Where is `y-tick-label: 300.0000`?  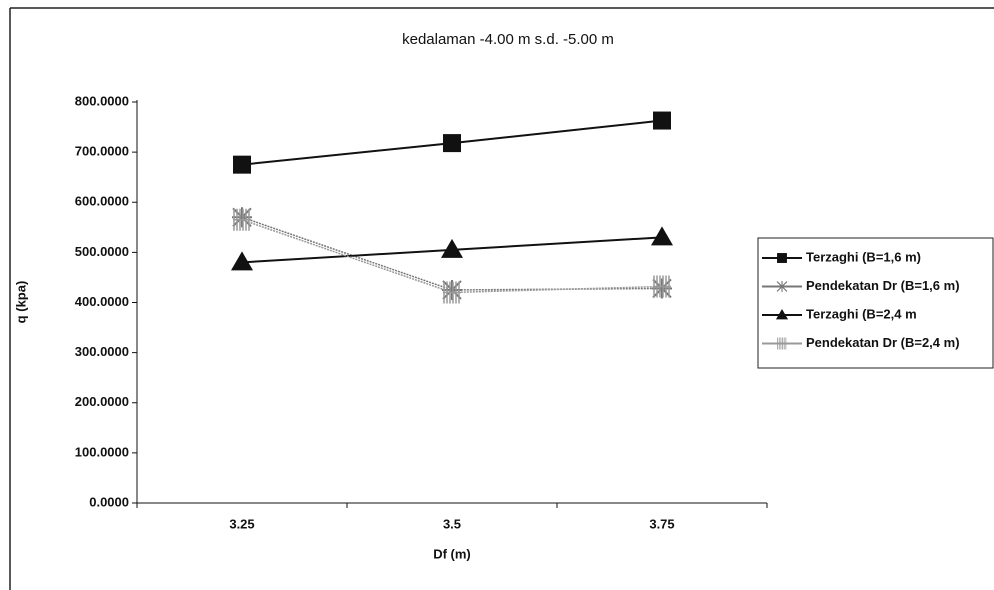 y-tick-label: 300.0000 is located at coordinates (102, 351).